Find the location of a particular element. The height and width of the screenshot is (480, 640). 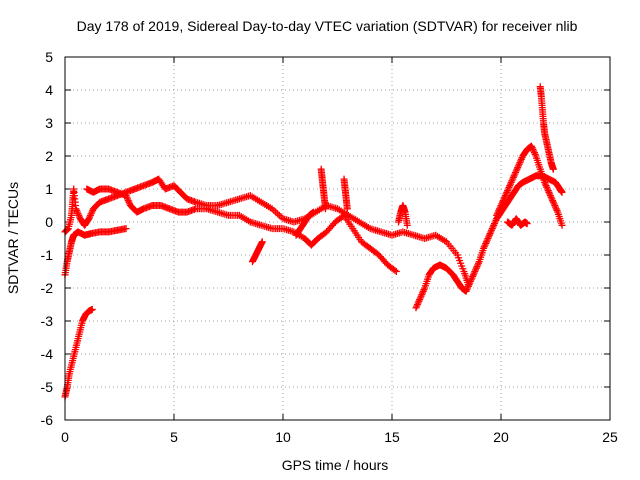

y-tick-label: -1 is located at coordinates (47, 255).